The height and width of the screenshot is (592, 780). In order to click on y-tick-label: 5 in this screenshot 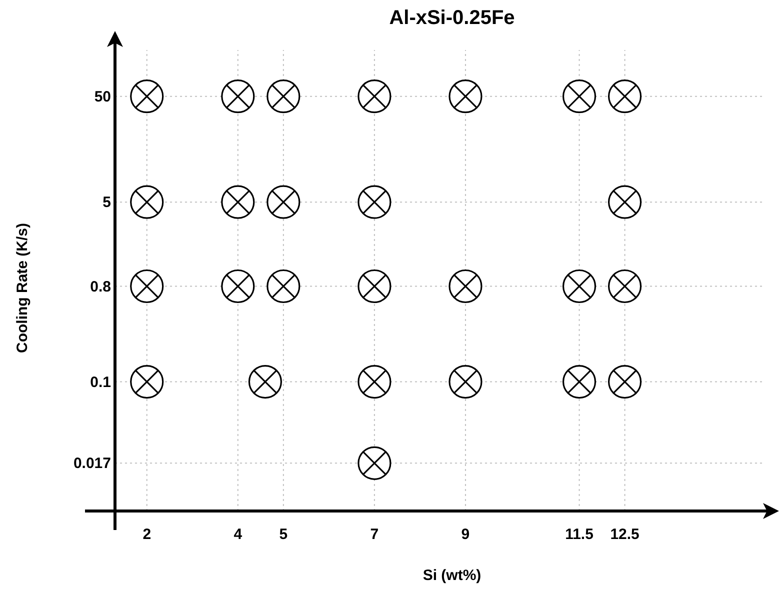, I will do `click(106, 203)`.